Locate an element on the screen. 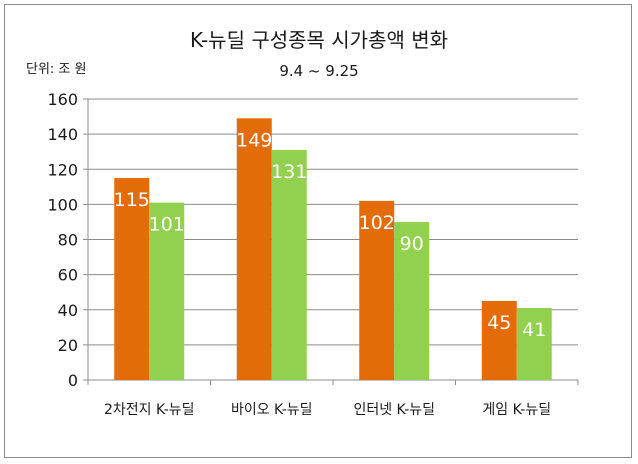 The image size is (638, 464). y-tick-label: 100 is located at coordinates (62, 204).